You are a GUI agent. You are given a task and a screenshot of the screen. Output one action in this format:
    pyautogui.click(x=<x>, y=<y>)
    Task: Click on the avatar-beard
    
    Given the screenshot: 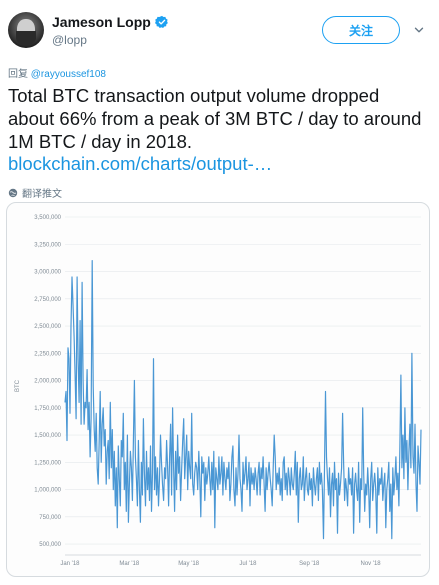 What is the action you would take?
    pyautogui.click(x=26, y=38)
    